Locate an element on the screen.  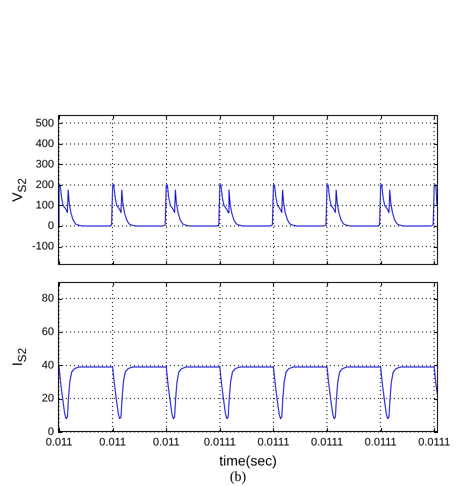
x-axis-title: time(sec) is located at coordinates (248, 460).